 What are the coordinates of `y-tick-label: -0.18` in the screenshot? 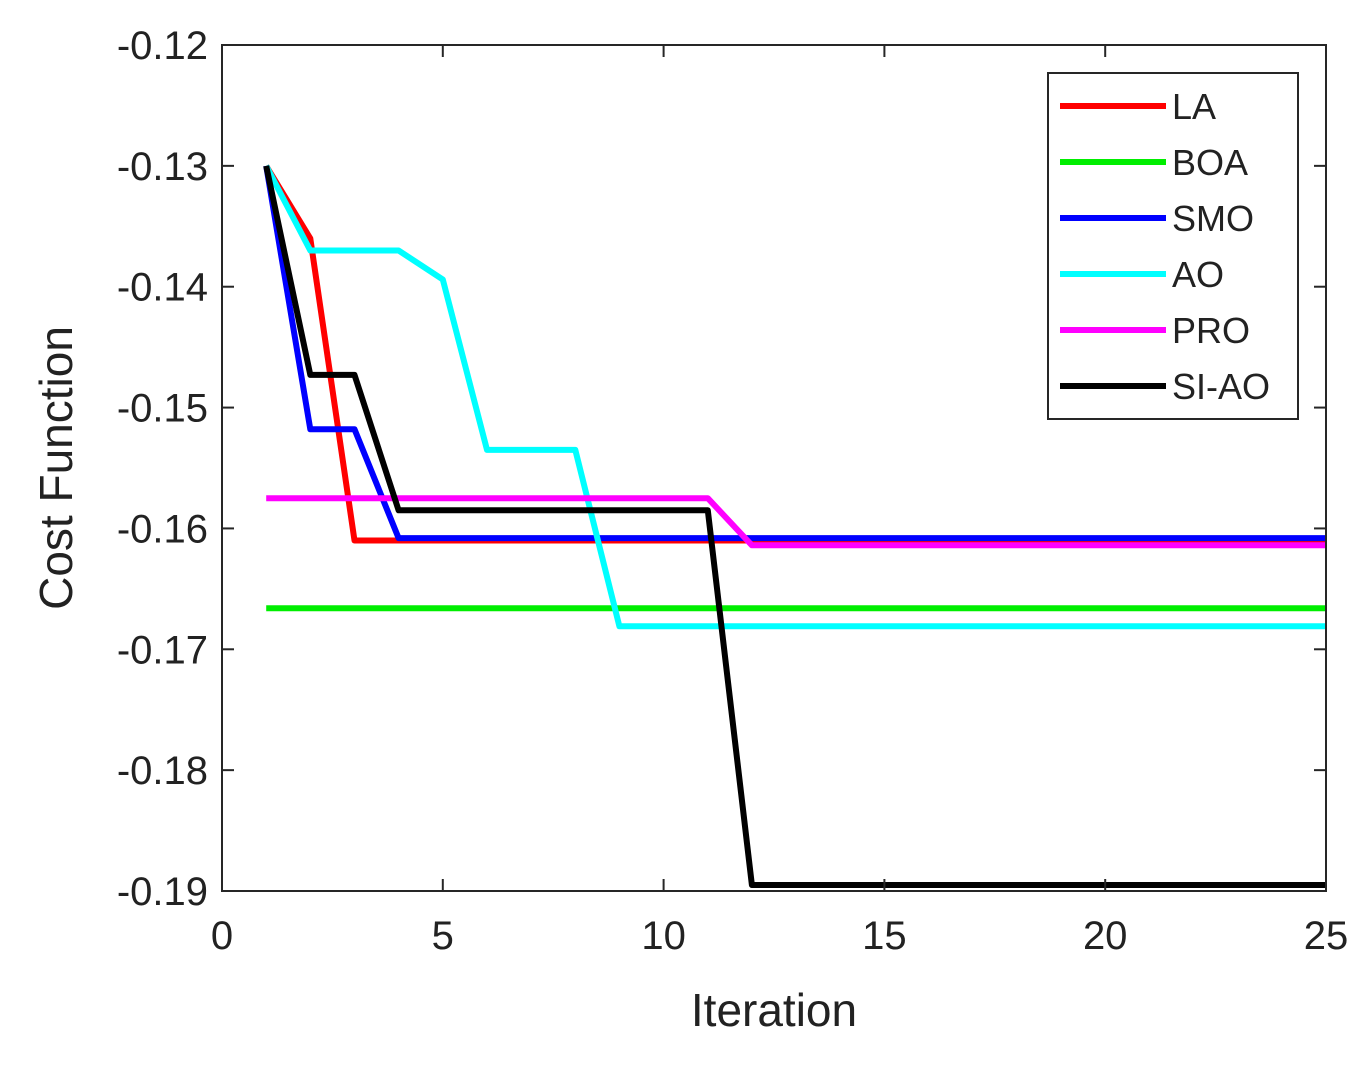 It's located at (162, 771).